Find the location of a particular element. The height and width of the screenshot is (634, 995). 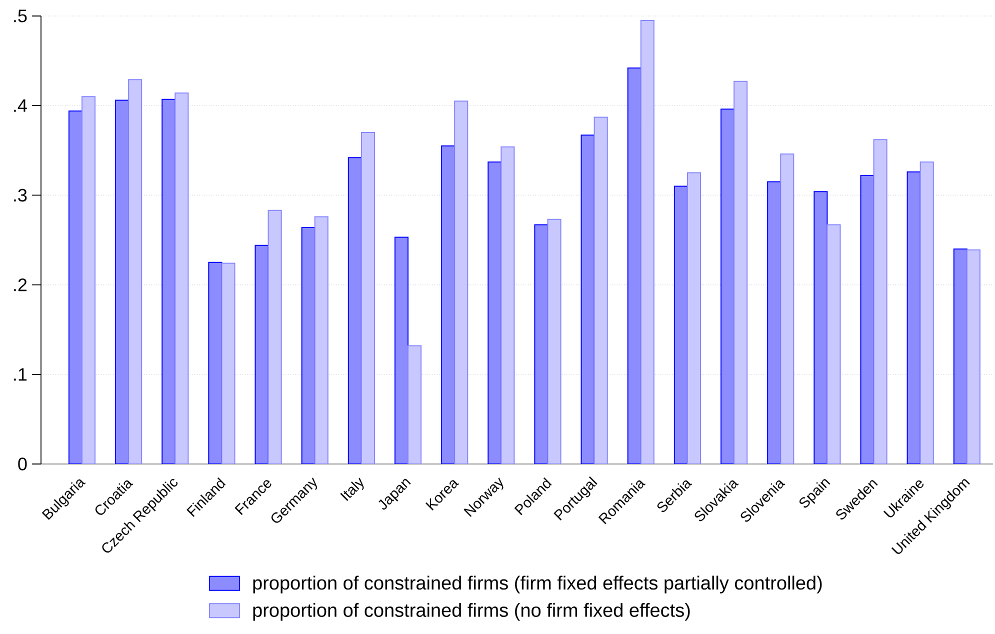

y-tick-label: .3 is located at coordinates (20, 195).